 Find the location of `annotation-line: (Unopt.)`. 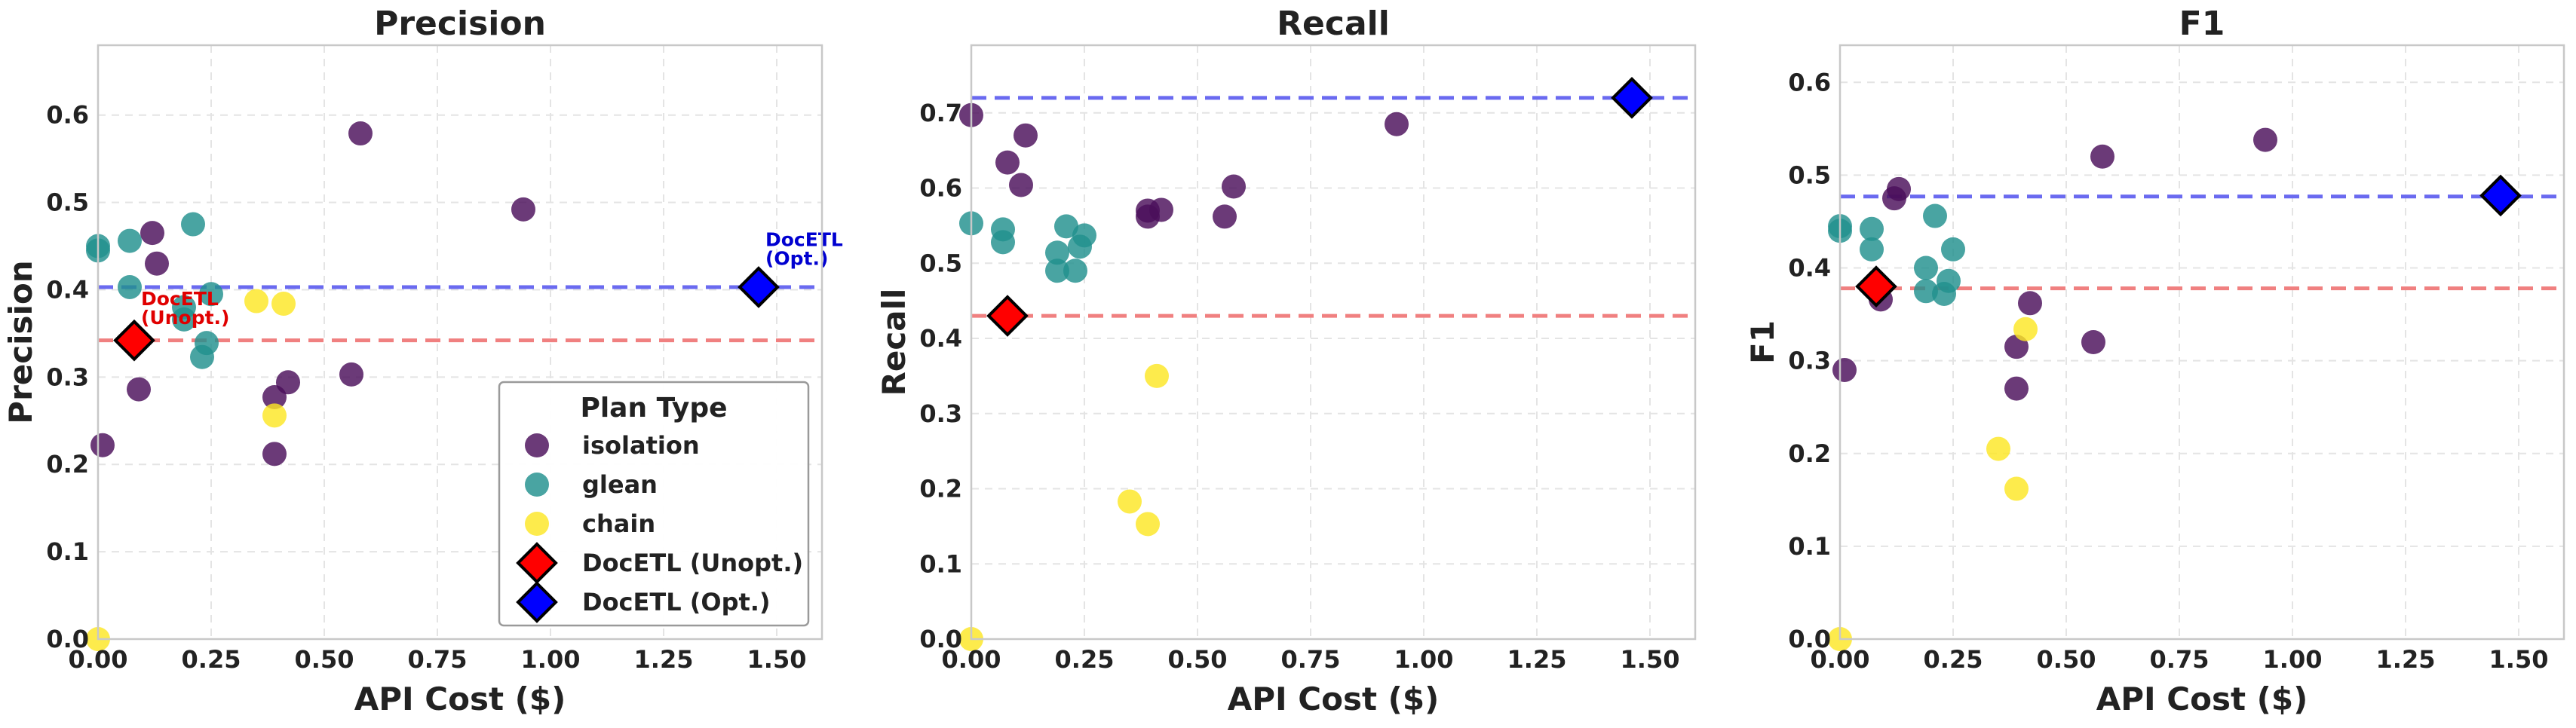

annotation-line: (Unopt.) is located at coordinates (185, 318).